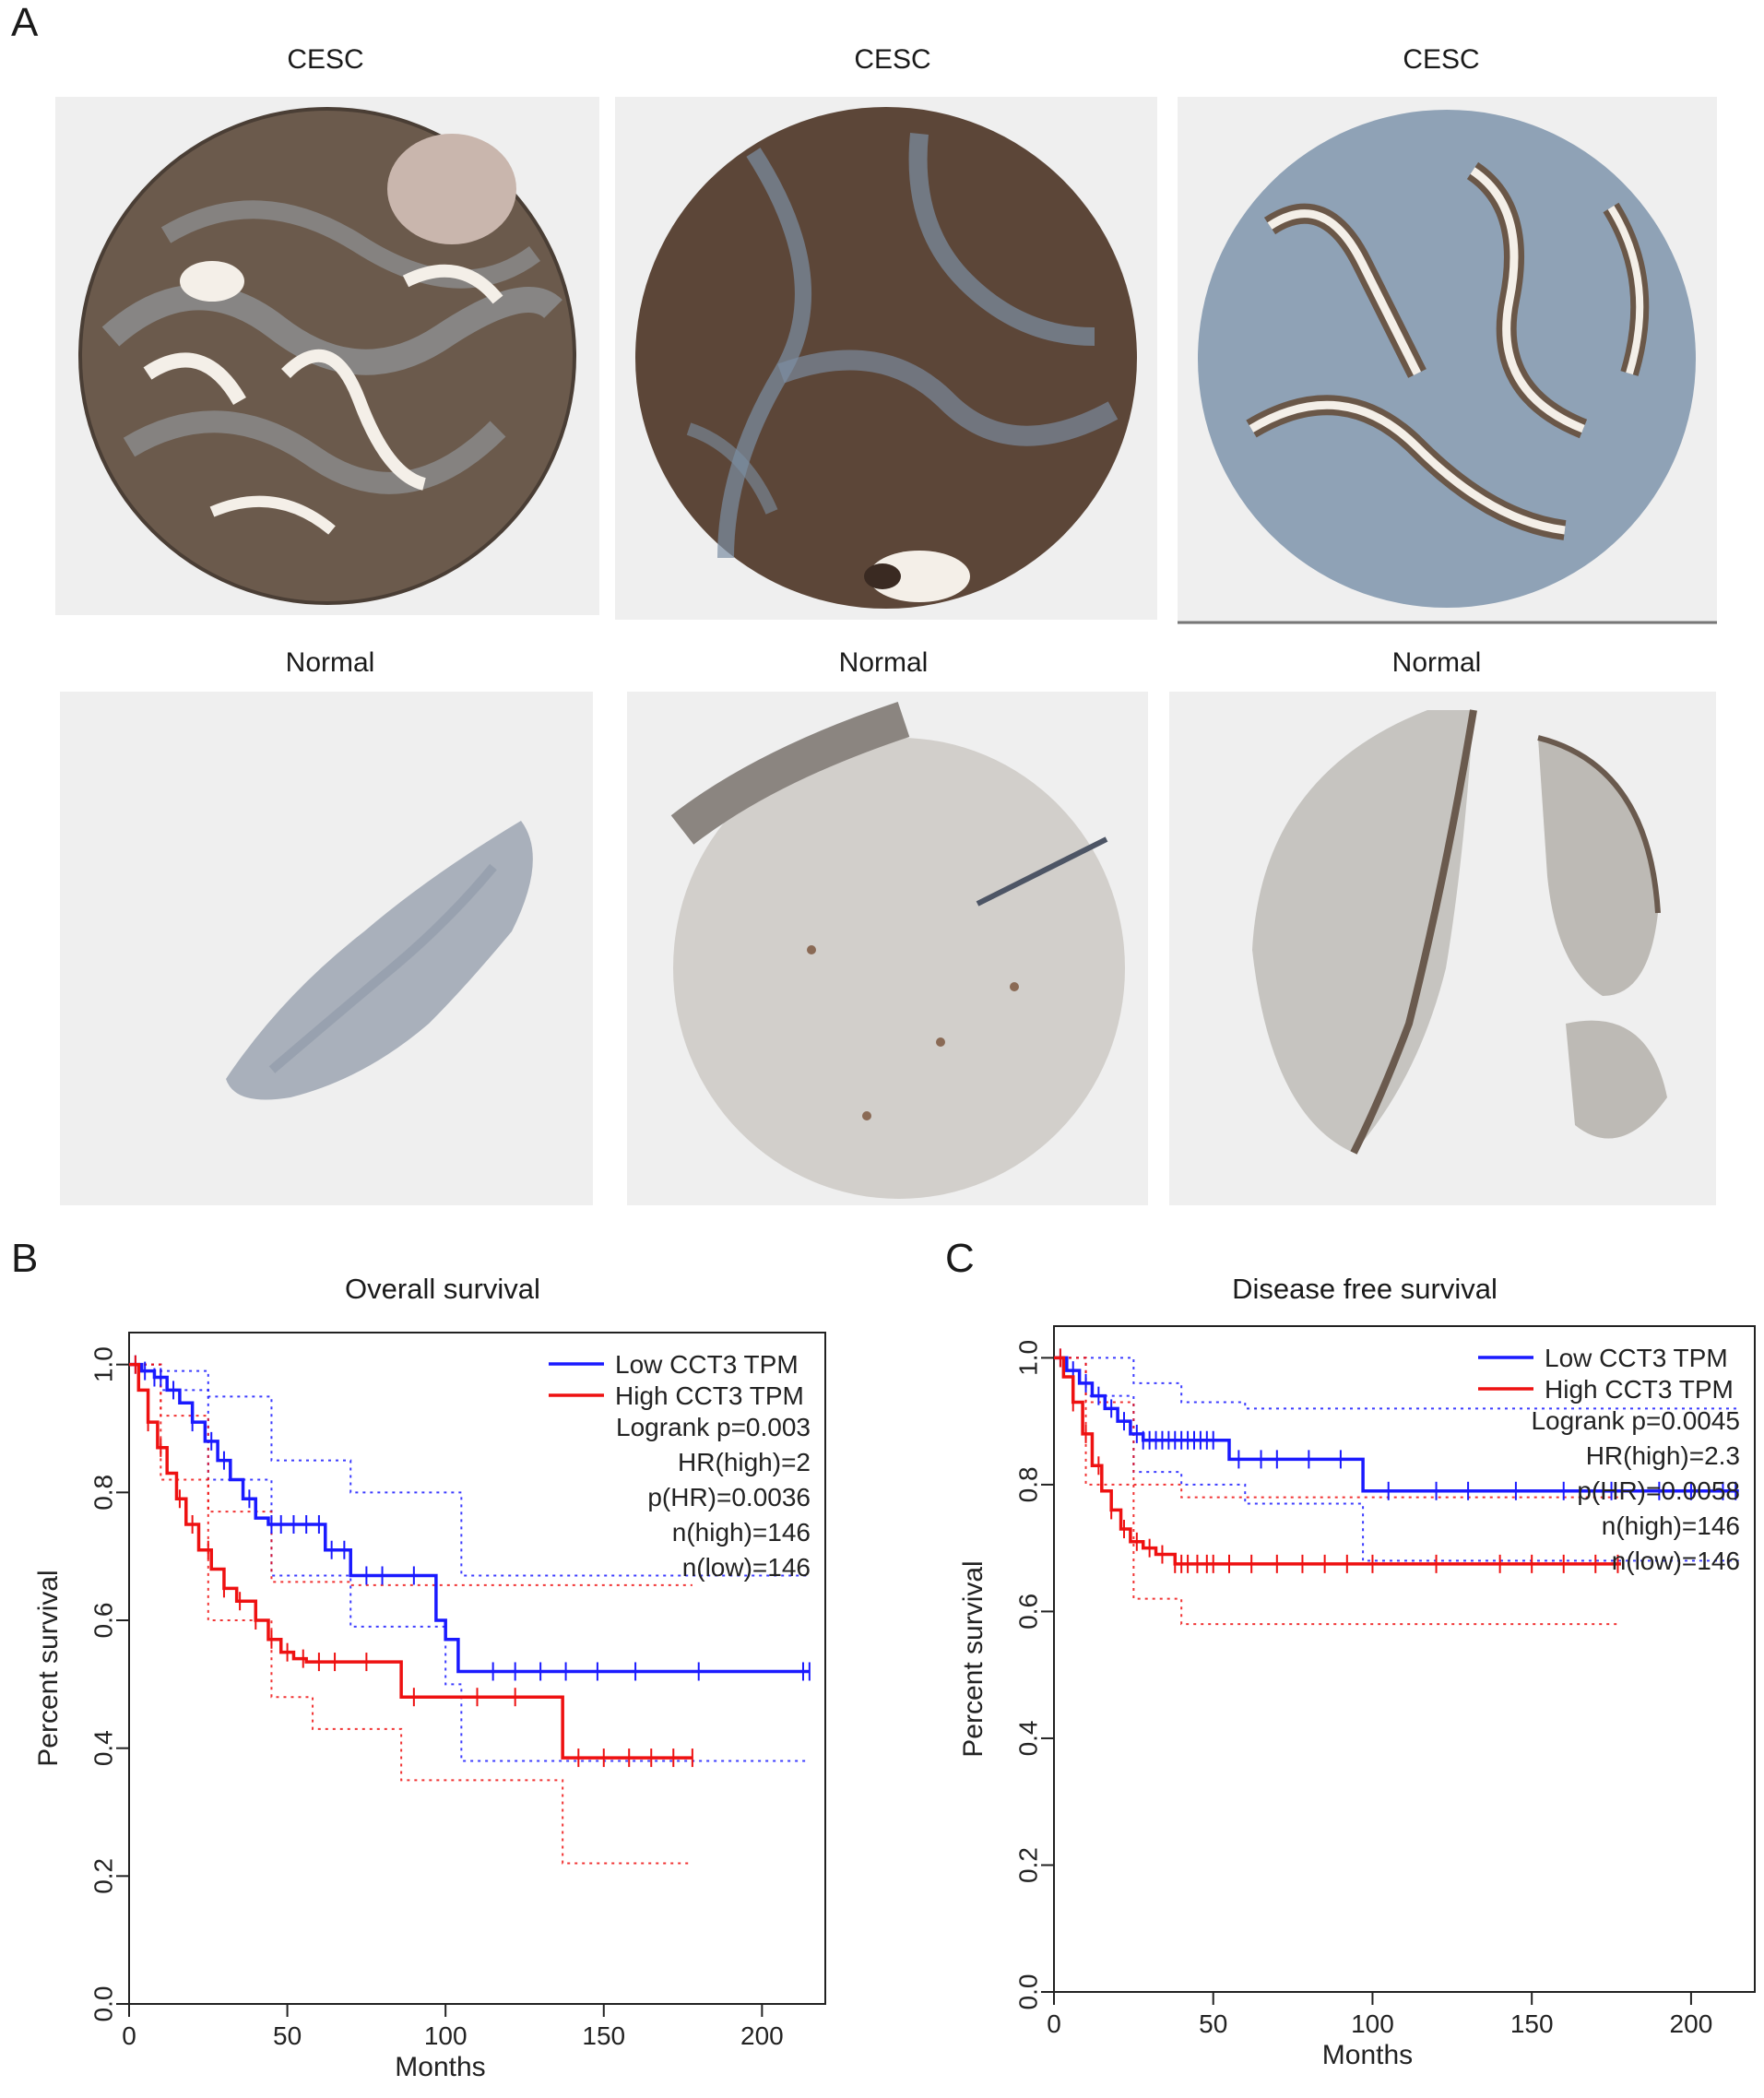  What do you see at coordinates (1365, 1289) in the screenshot?
I see `plot-title-disease-free-survival: Disease free survival` at bounding box center [1365, 1289].